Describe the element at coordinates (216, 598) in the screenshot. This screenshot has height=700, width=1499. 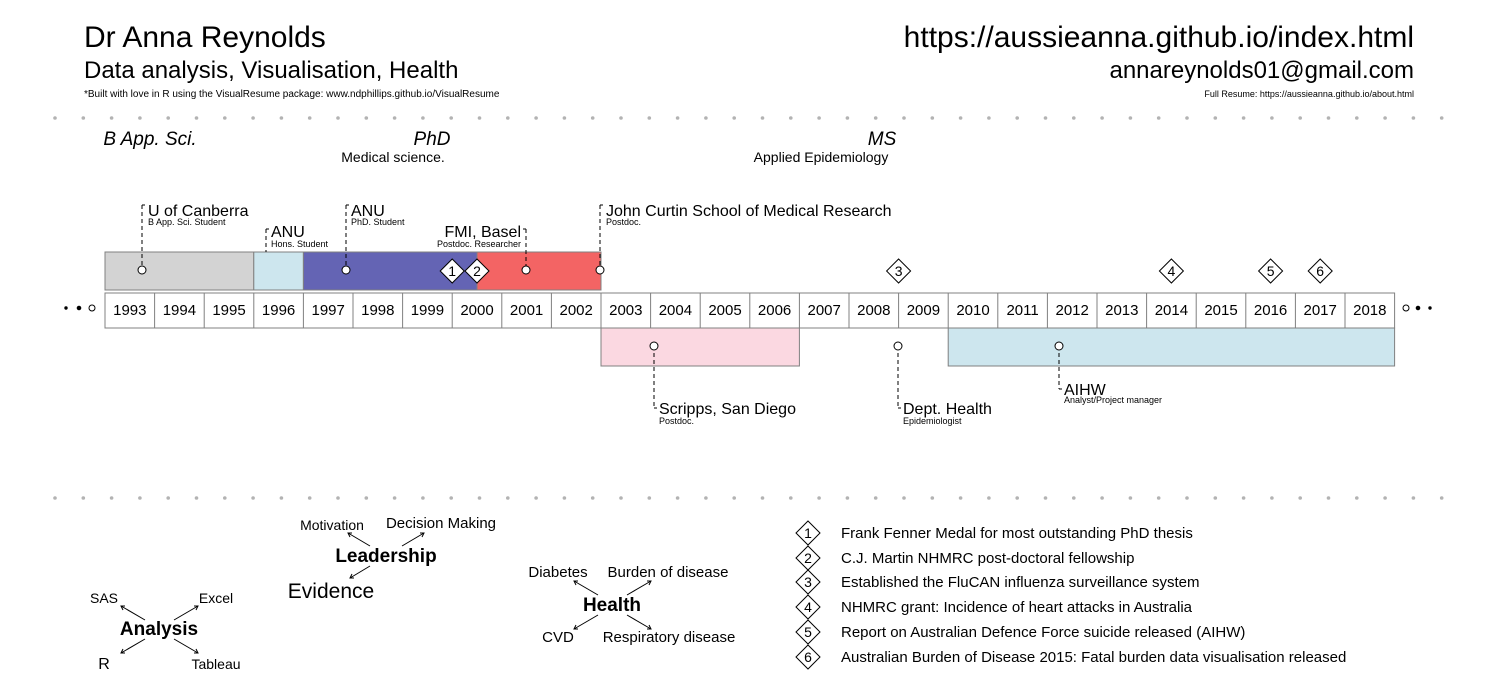
I see `interest-item: Excel` at that location.